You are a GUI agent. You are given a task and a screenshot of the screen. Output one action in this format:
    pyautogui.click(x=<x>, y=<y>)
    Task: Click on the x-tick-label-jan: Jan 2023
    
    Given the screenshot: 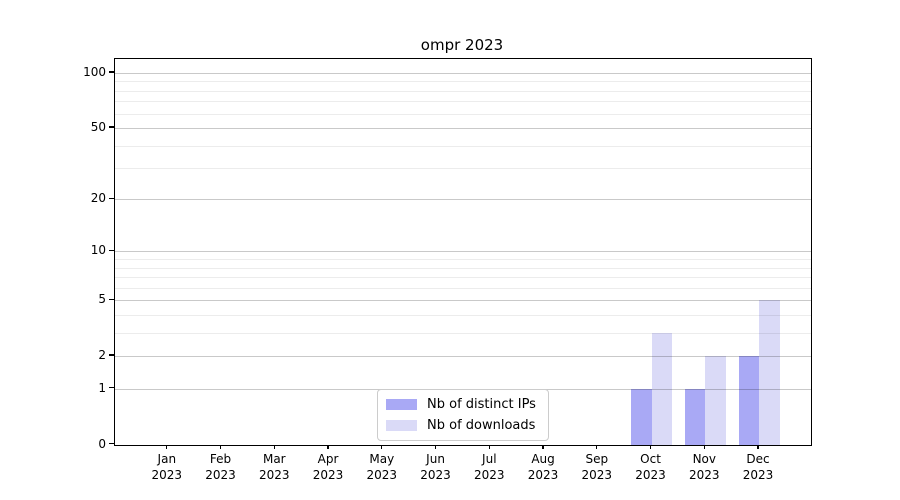 What is the action you would take?
    pyautogui.click(x=167, y=467)
    